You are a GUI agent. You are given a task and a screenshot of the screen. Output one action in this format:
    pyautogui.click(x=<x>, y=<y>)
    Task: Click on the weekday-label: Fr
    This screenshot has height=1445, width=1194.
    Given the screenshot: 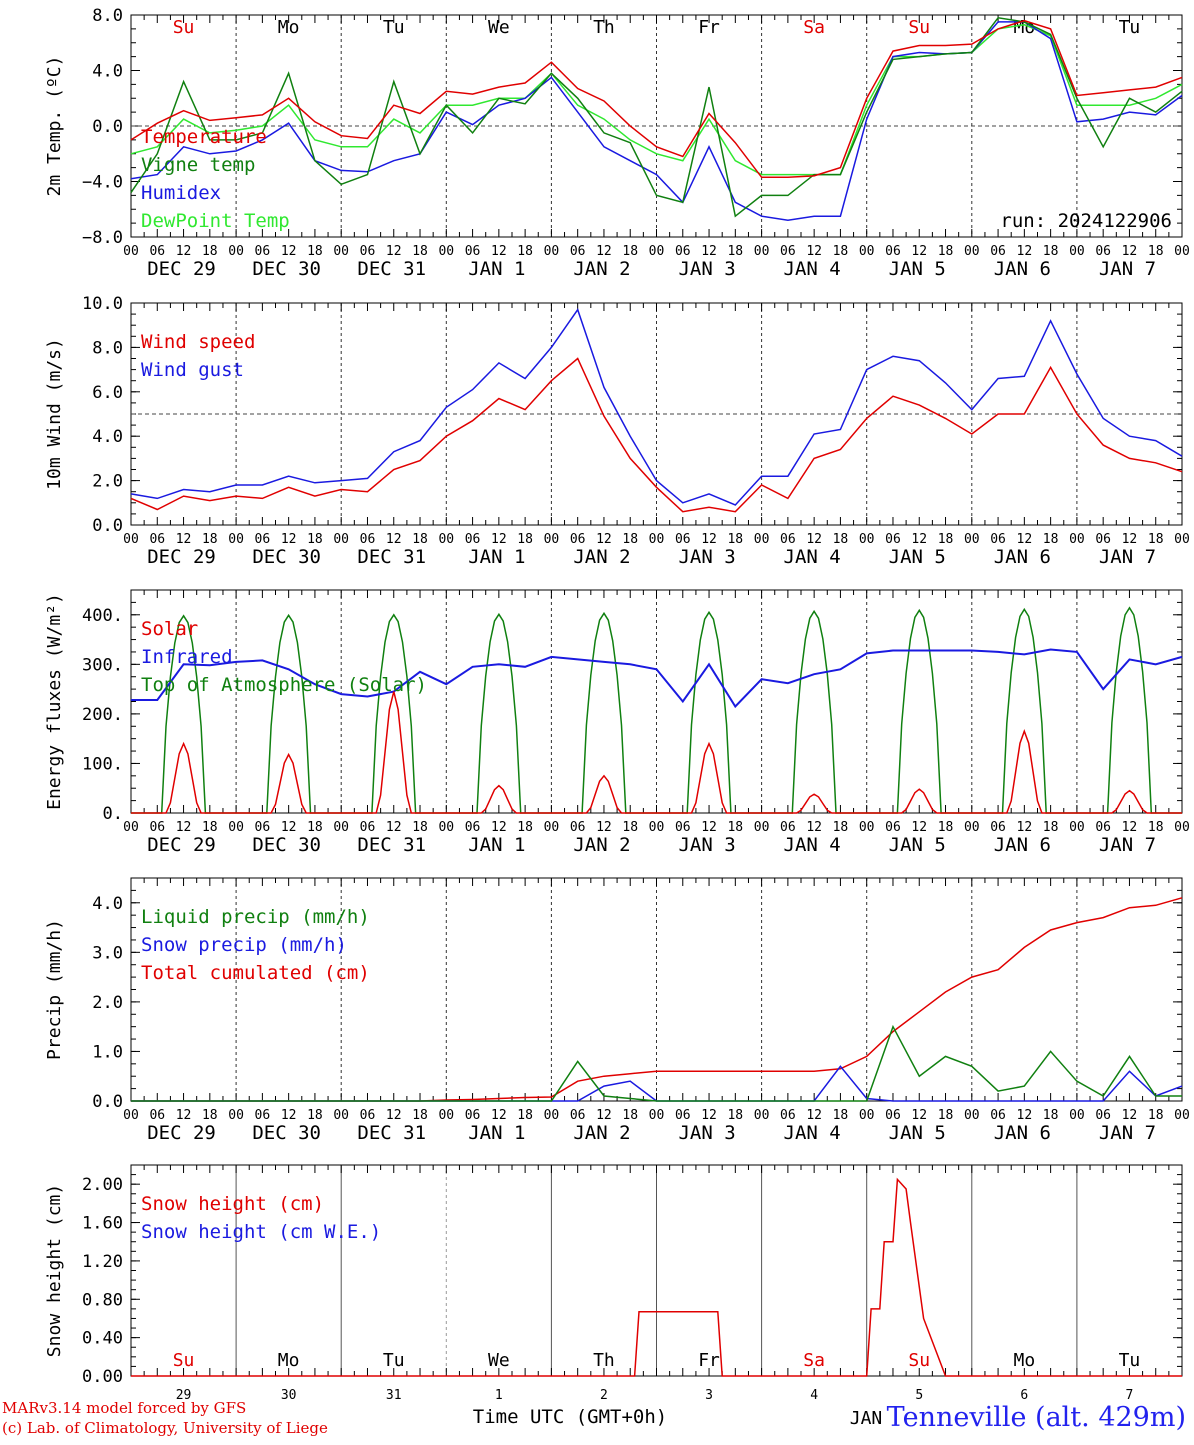 What is the action you would take?
    pyautogui.click(x=709, y=27)
    